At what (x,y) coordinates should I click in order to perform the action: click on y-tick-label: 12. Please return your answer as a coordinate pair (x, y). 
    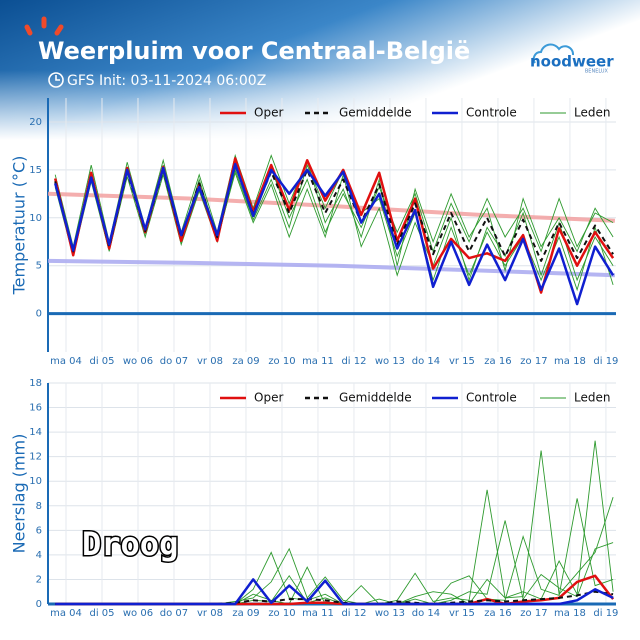
    Looking at the image, I should click on (35, 457).